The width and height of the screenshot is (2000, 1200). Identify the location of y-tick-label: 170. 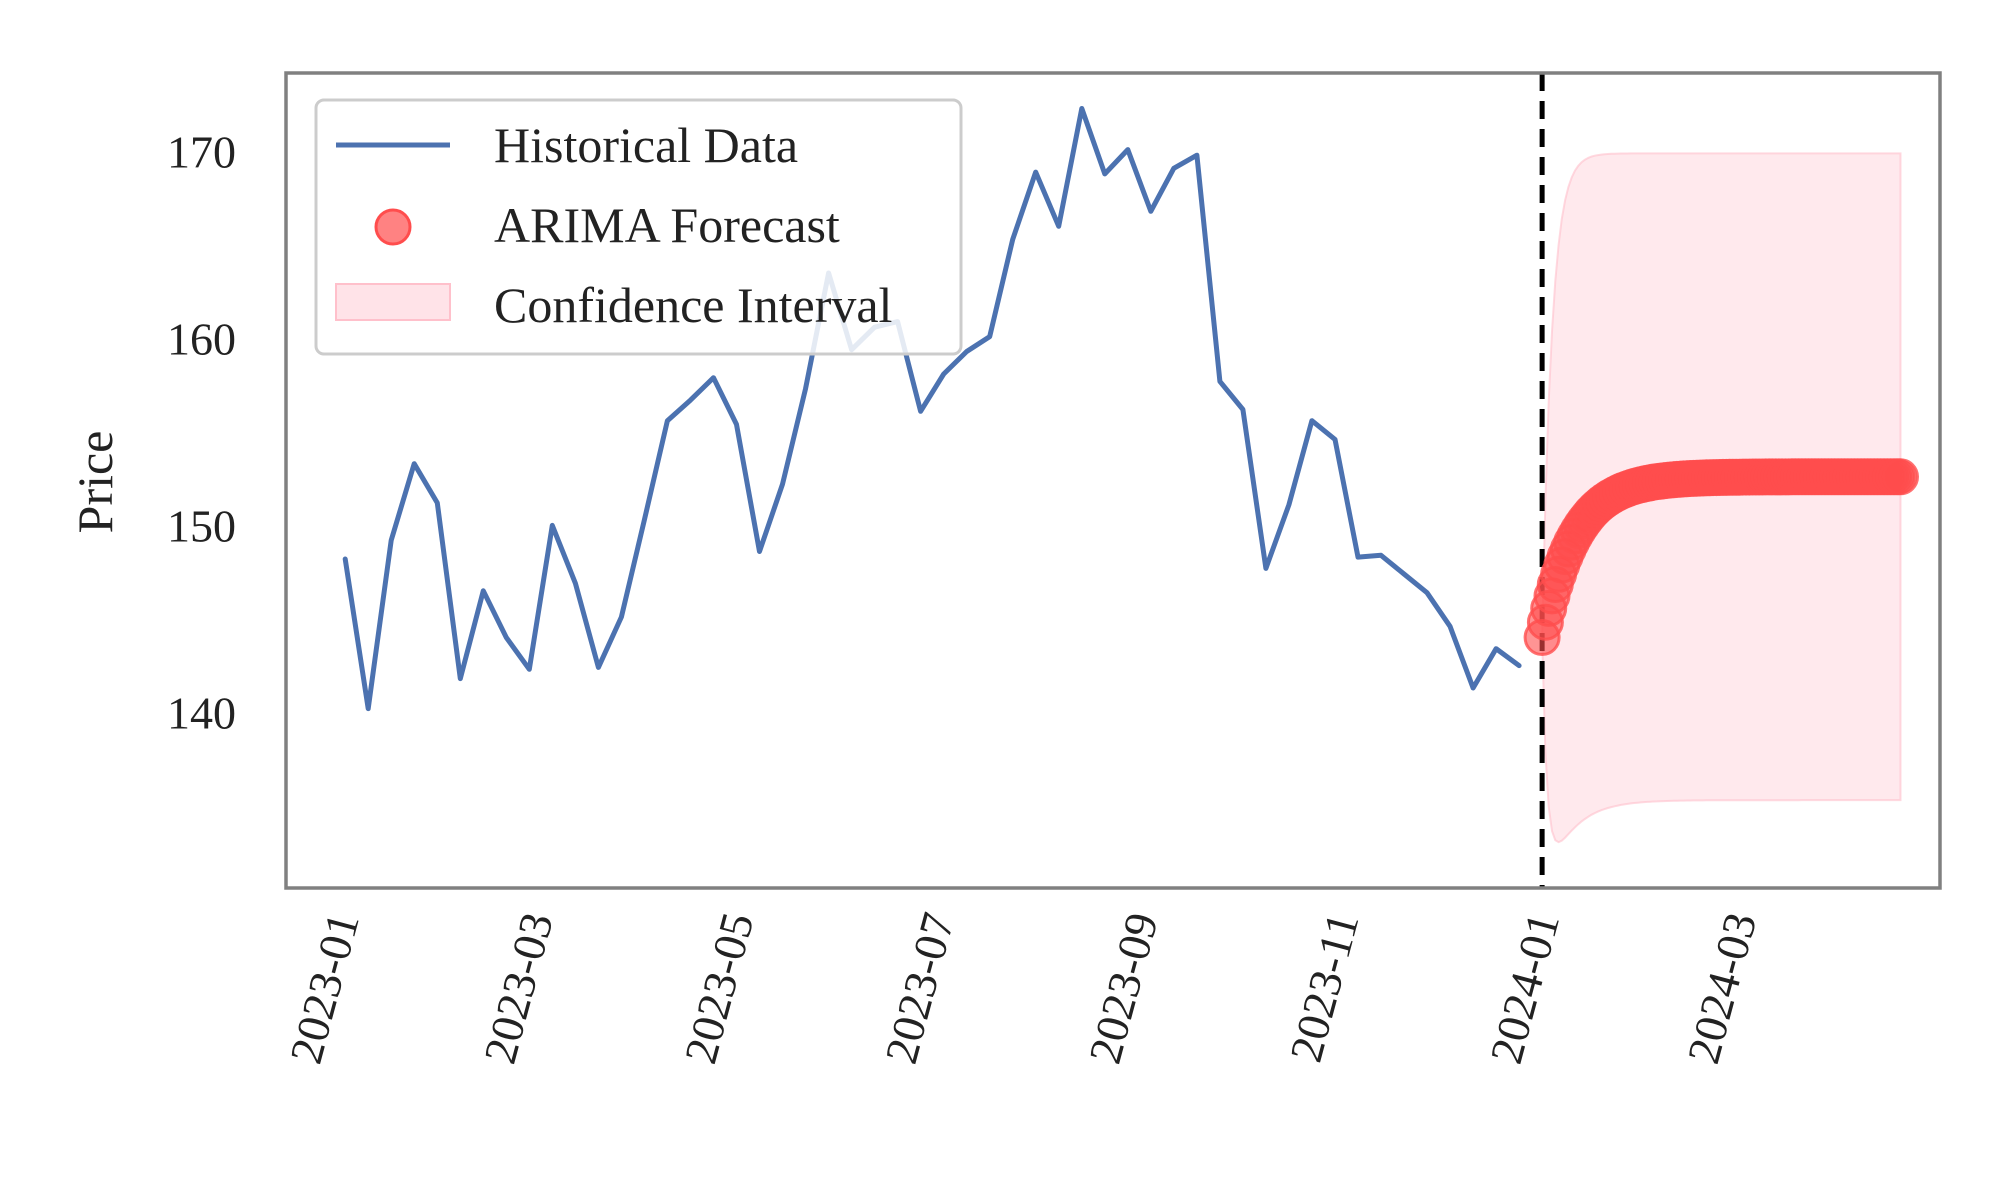
(201, 152).